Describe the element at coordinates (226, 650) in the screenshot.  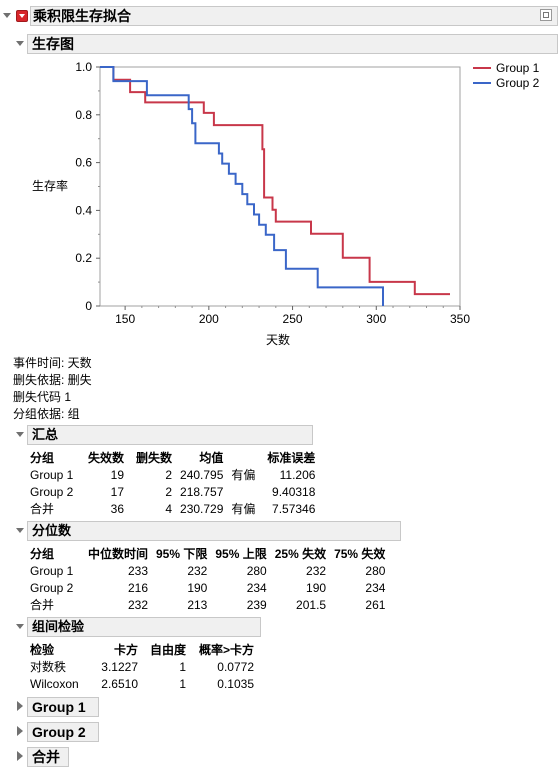
I see `col-header: 概率>卡方` at that location.